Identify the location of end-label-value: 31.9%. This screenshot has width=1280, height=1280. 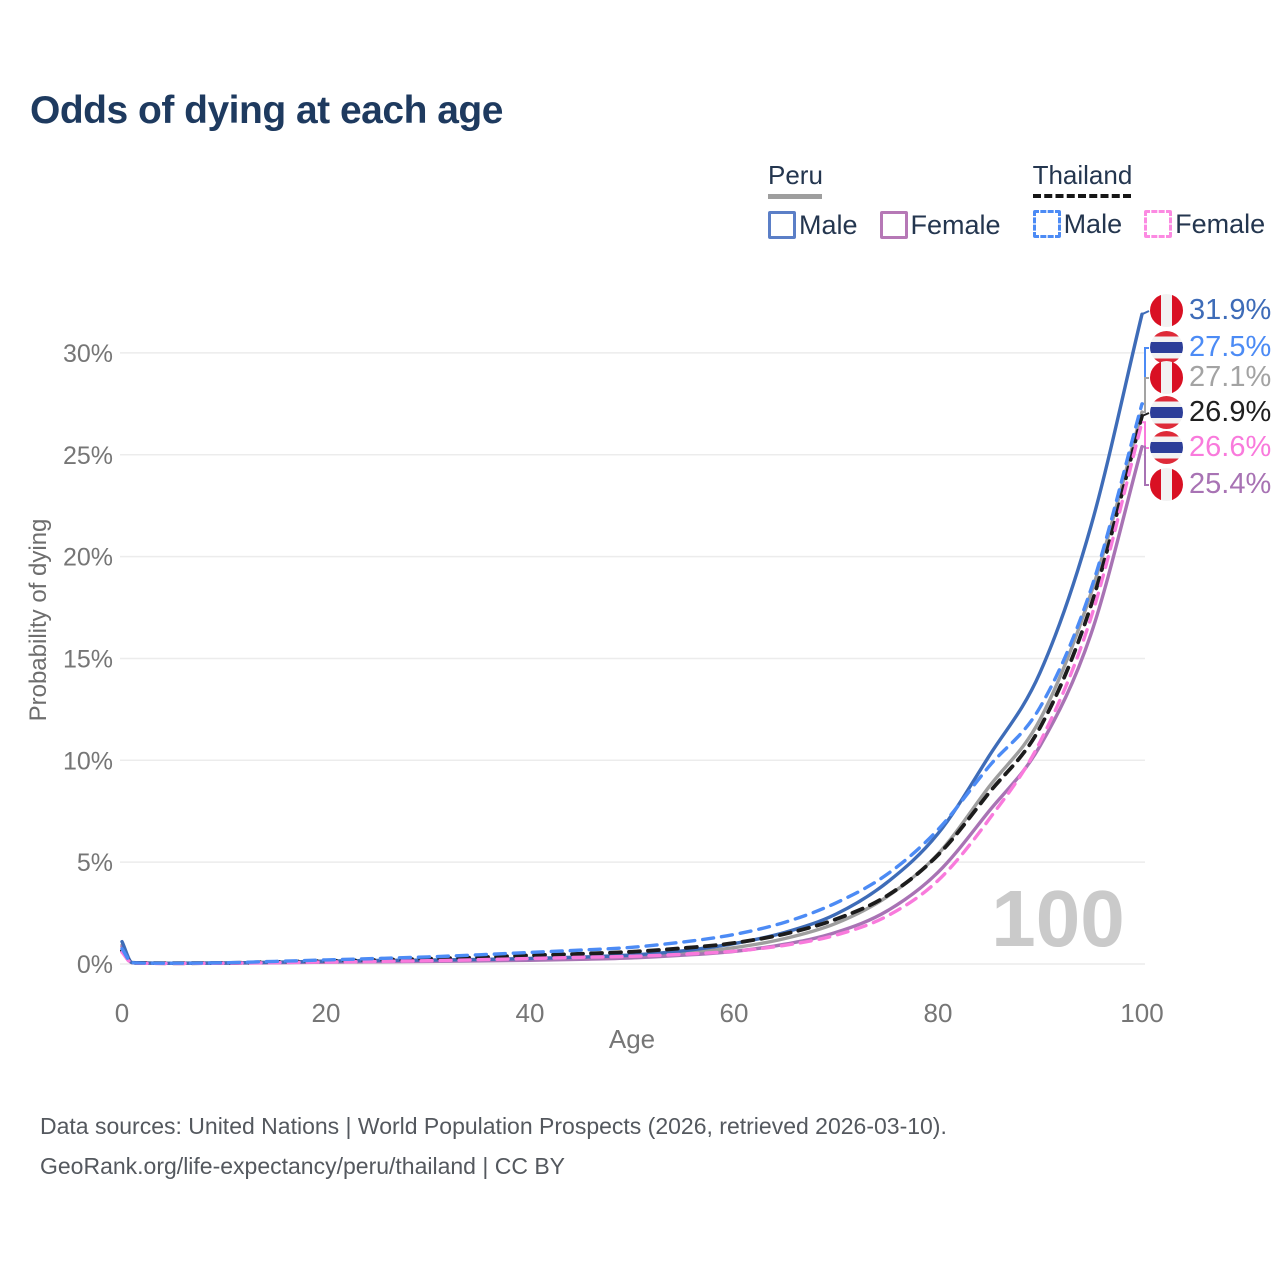
(1230, 310).